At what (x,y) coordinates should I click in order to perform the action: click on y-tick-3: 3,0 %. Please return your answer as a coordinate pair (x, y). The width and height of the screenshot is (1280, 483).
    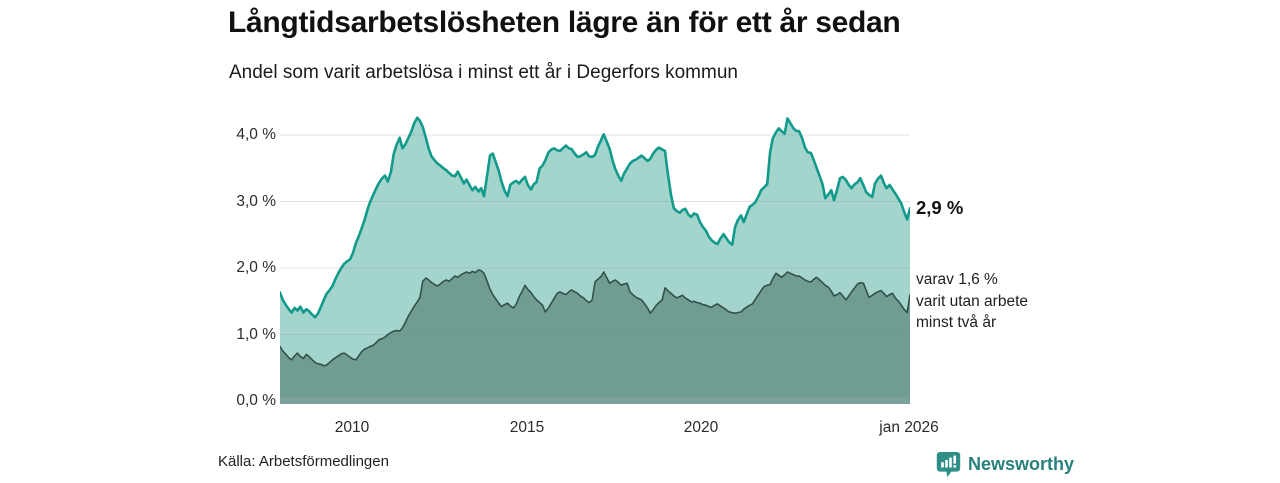
    Looking at the image, I should click on (256, 201).